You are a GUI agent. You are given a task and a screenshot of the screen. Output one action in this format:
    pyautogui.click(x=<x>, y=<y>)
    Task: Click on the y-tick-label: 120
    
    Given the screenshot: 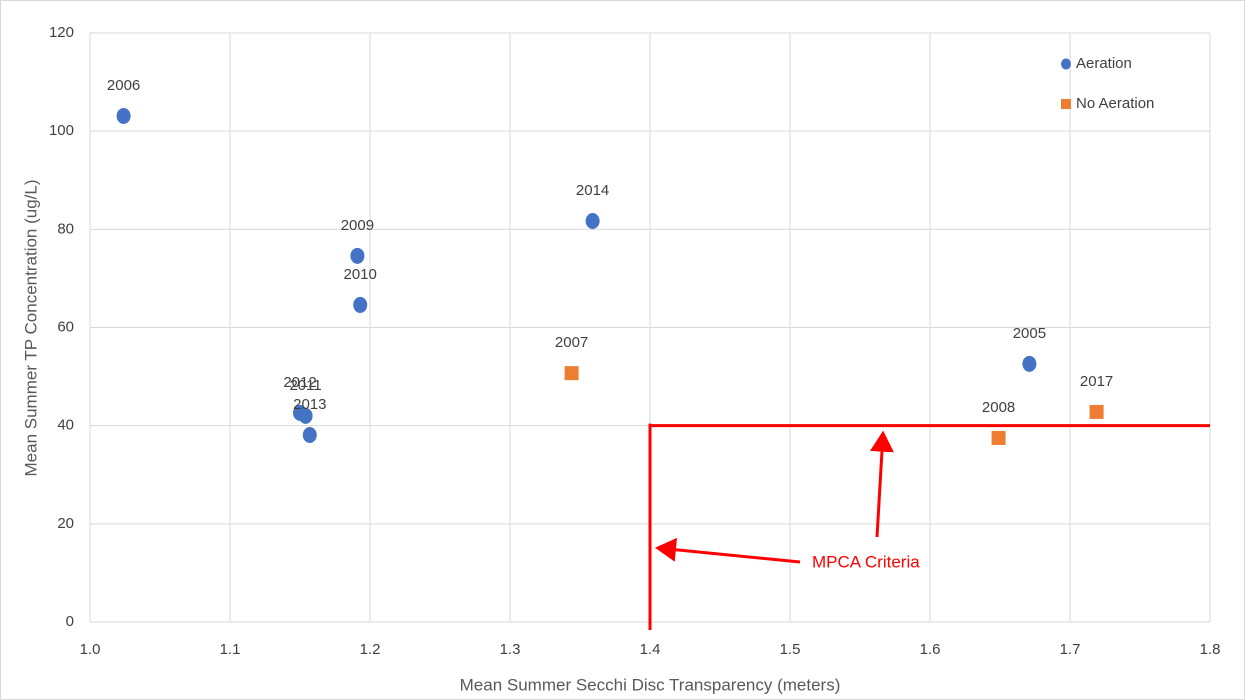 What is the action you would take?
    pyautogui.click(x=61, y=32)
    